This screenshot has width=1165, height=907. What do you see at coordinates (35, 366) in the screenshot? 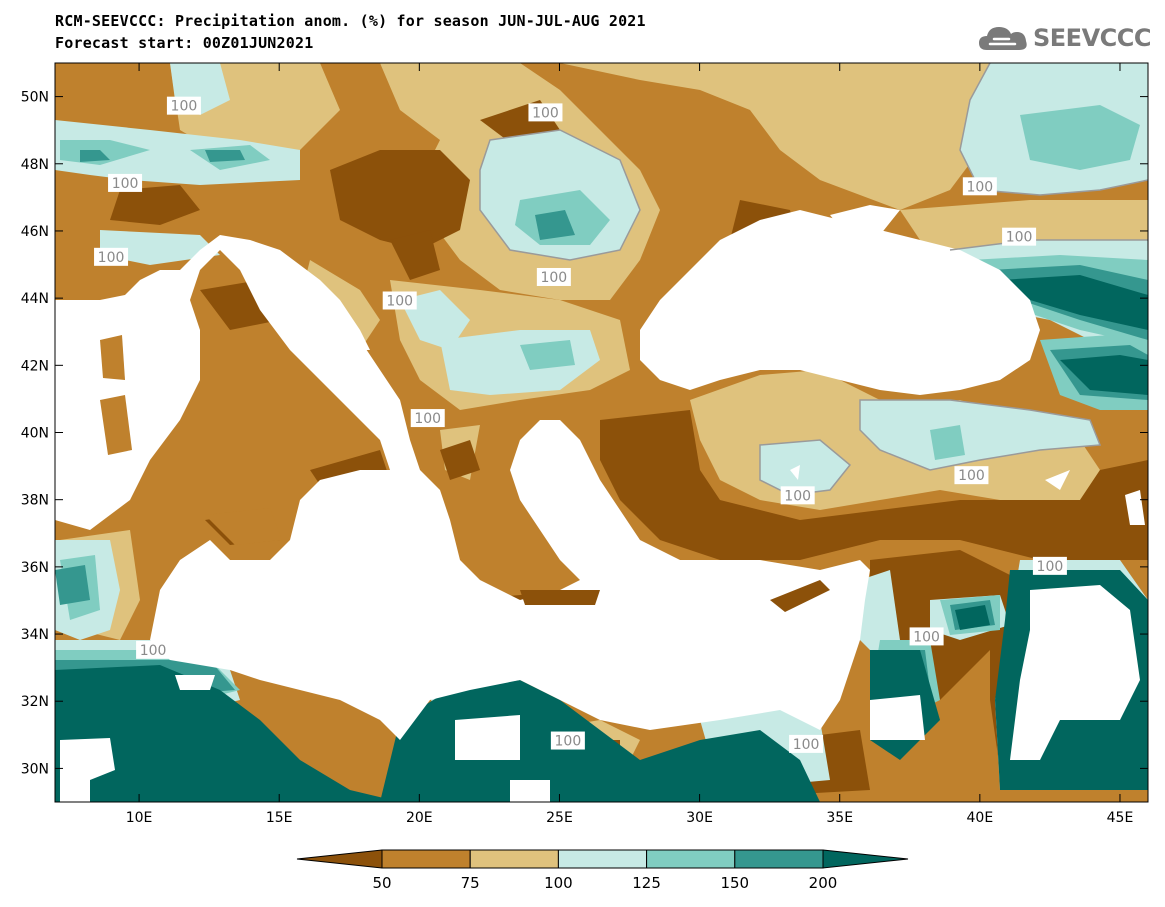
I see `lat-tick-label: 42N` at bounding box center [35, 366].